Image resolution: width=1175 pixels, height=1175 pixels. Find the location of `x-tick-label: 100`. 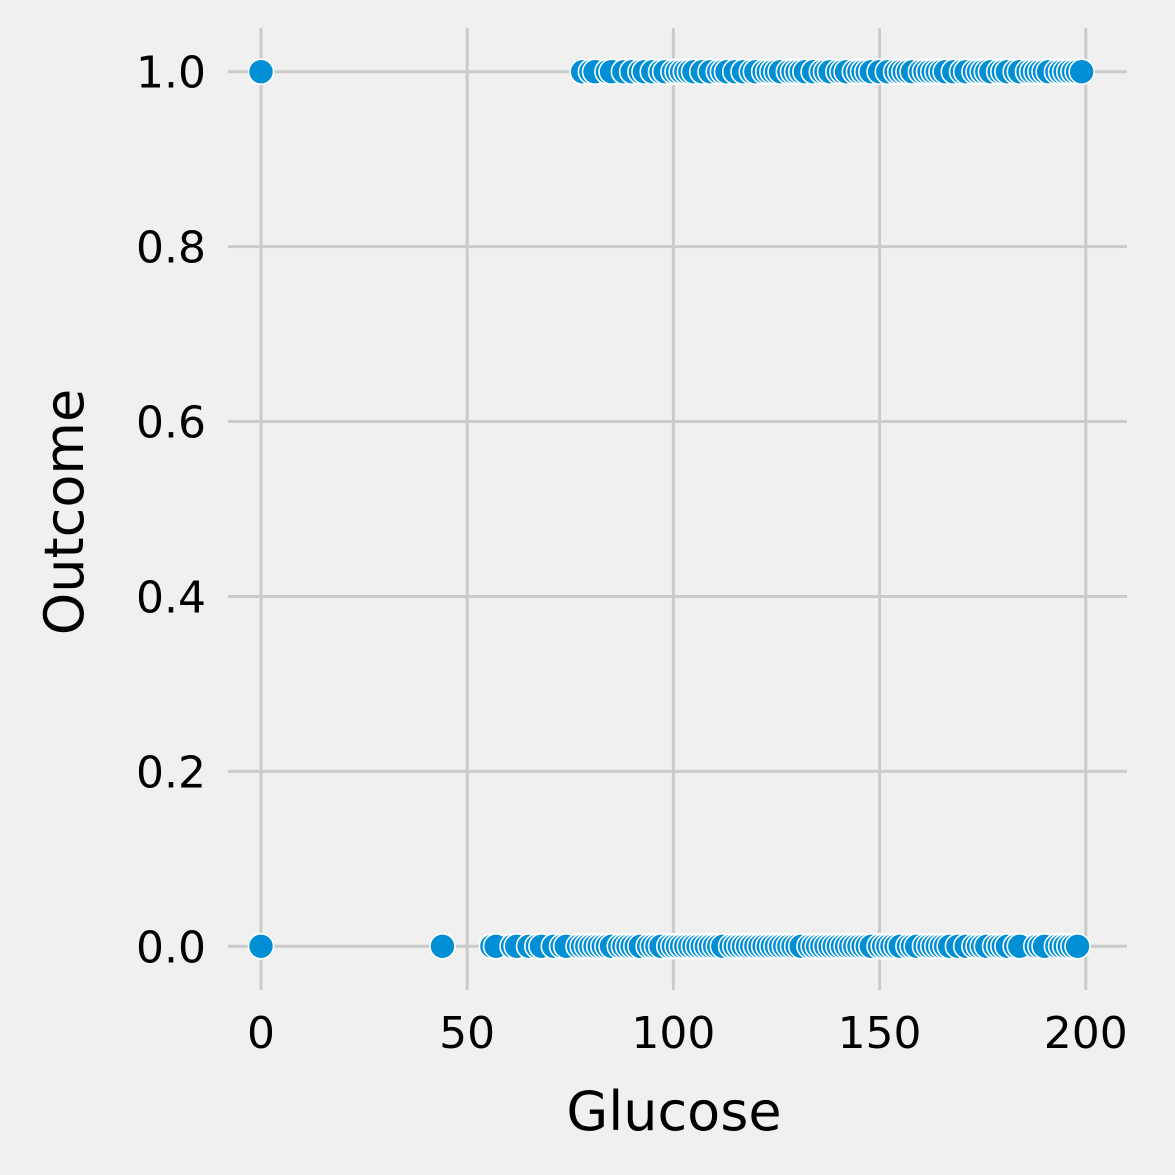

x-tick-label: 100 is located at coordinates (673, 1033).